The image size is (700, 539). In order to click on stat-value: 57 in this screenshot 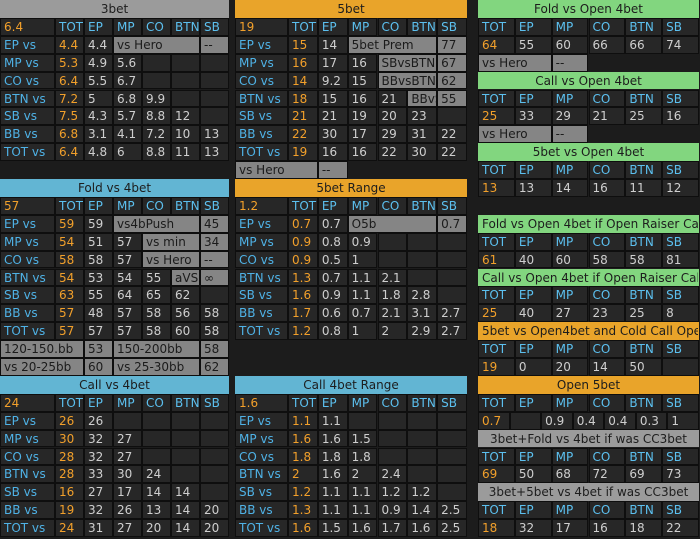, I will do `click(69, 331)`.